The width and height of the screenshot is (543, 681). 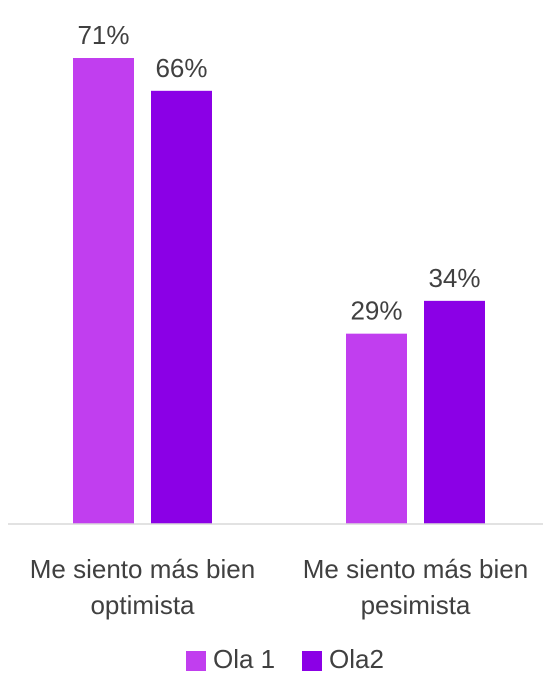 What do you see at coordinates (181, 68) in the screenshot?
I see `data-label-ola2-cat1: 66%` at bounding box center [181, 68].